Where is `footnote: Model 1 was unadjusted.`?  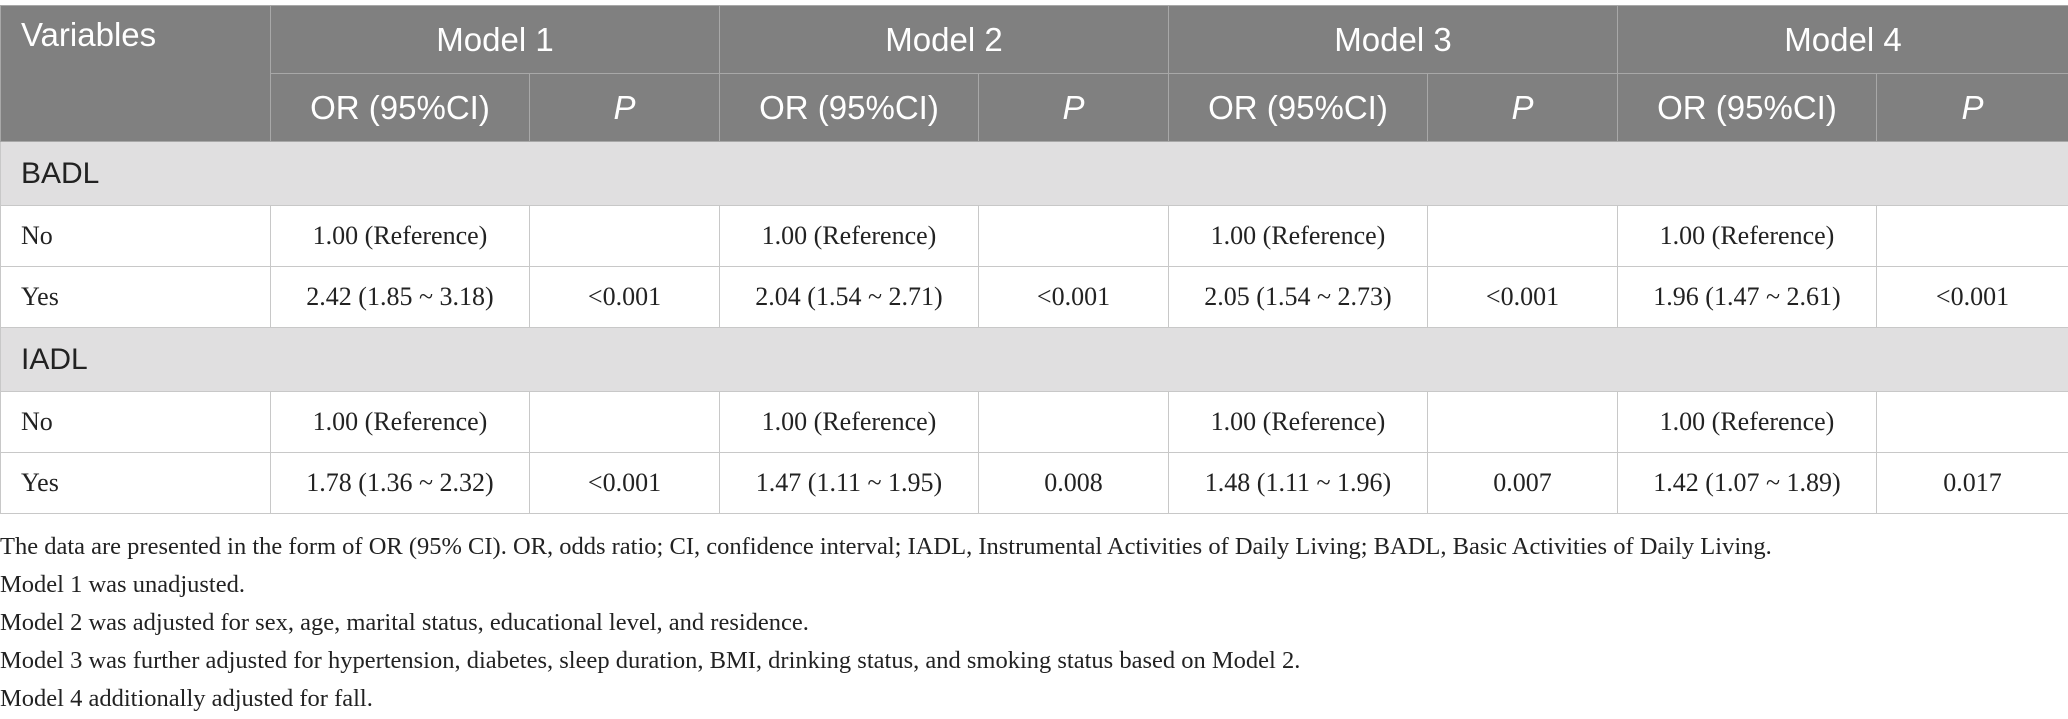
footnote: Model 1 was unadjusted. is located at coordinates (122, 584).